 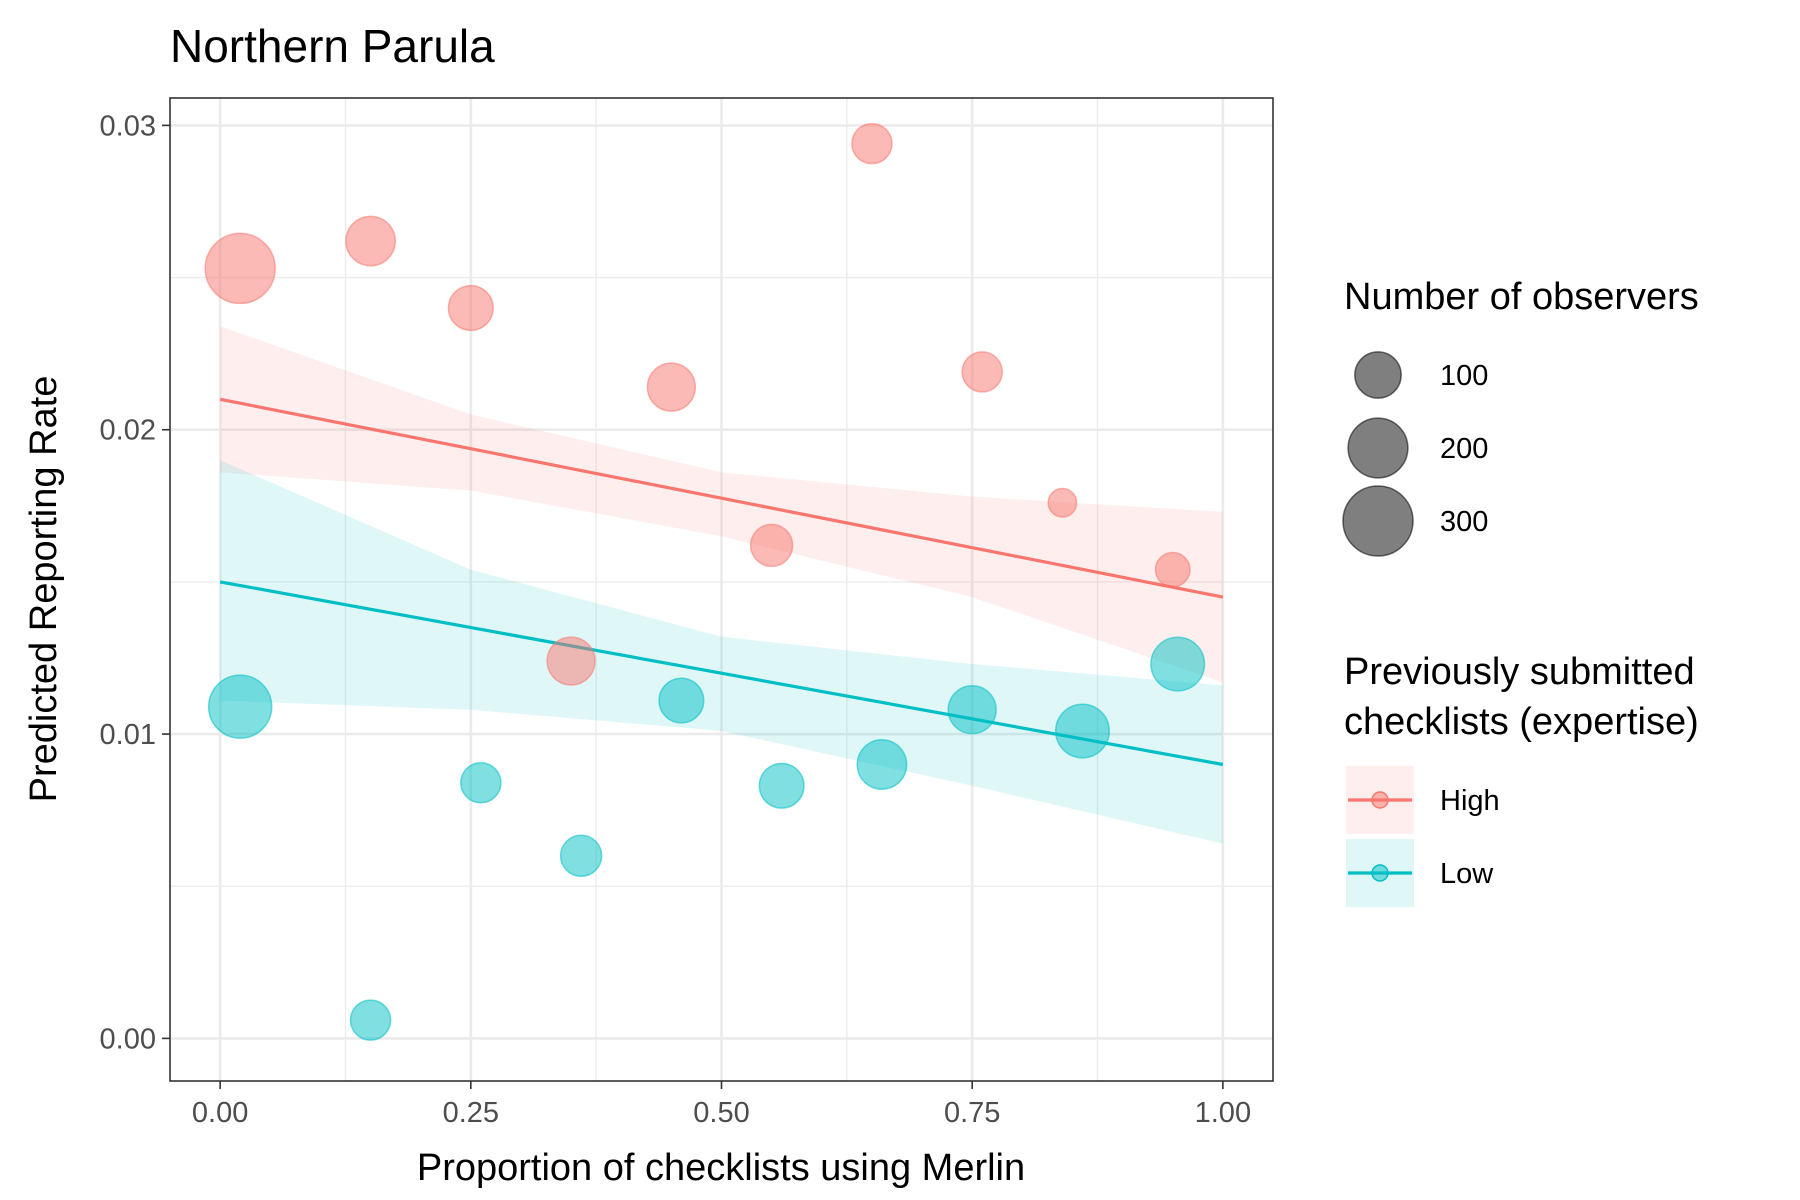 I want to click on x-axis-title: Proportion of checklists using Merlin, so click(x=721, y=1168).